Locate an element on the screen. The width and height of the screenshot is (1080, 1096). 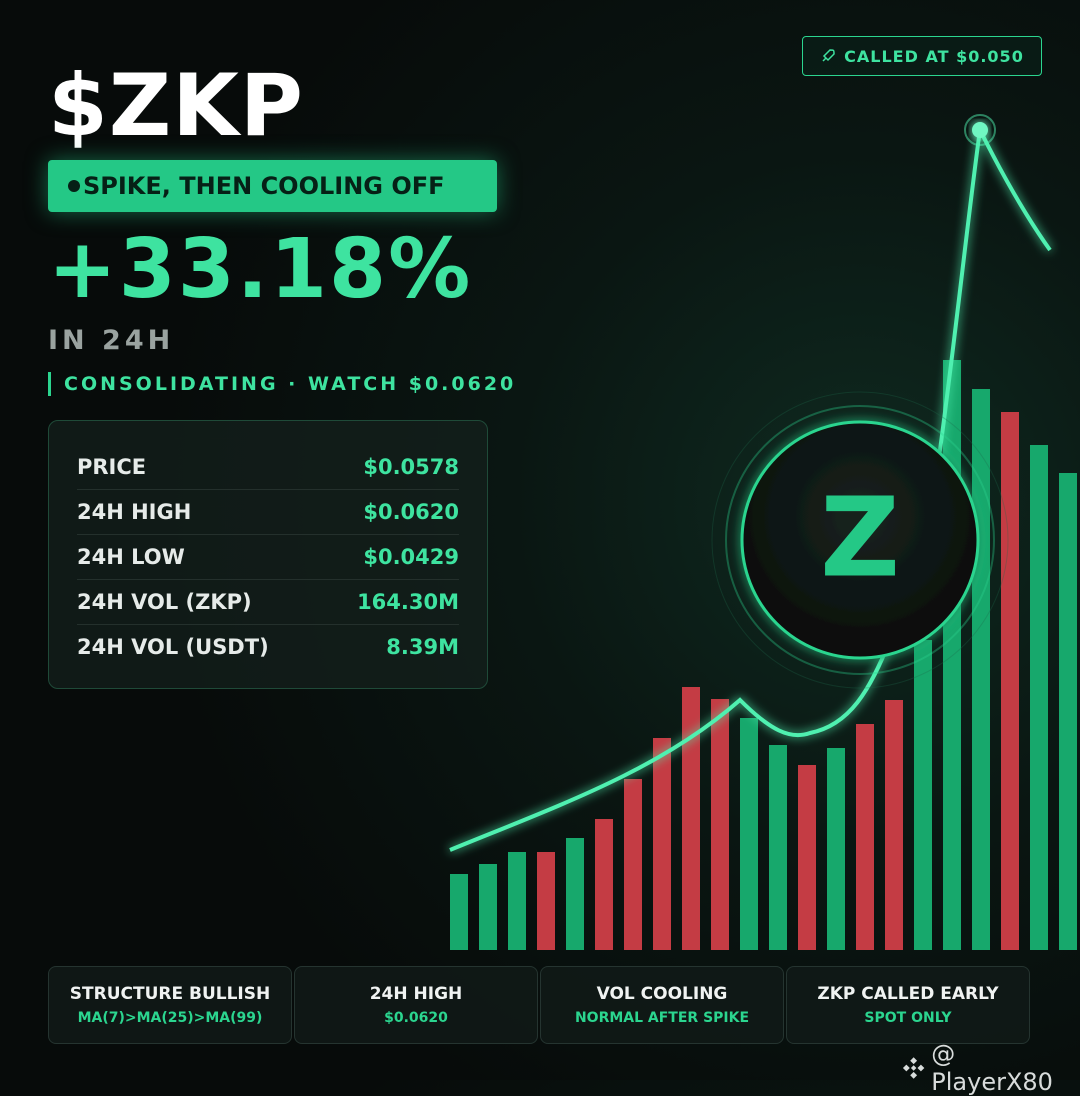
called-badge: CALLED AT $0.050 is located at coordinates (922, 56).